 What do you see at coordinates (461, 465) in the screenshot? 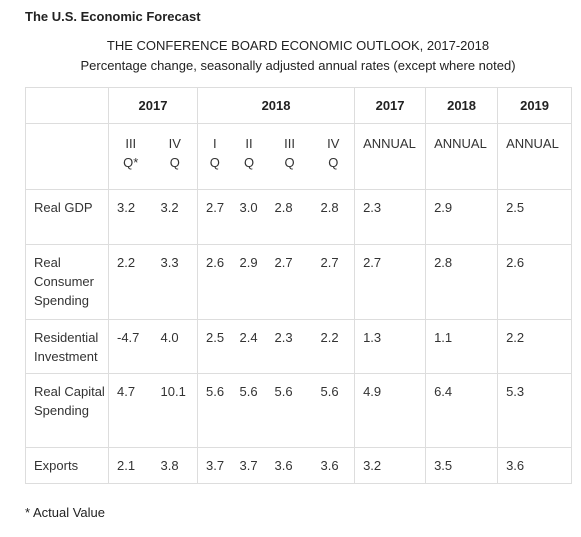
I see `cell: 3.5` at bounding box center [461, 465].